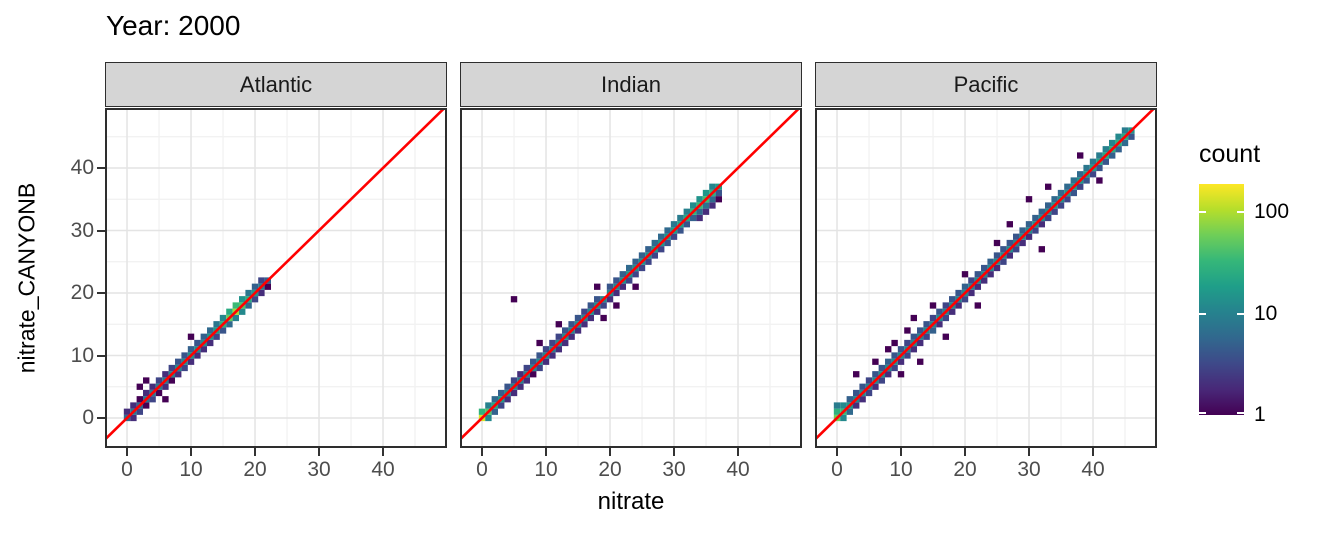 The width and height of the screenshot is (1344, 537). Describe the element at coordinates (383, 469) in the screenshot. I see `x-tick-label: 40` at that location.